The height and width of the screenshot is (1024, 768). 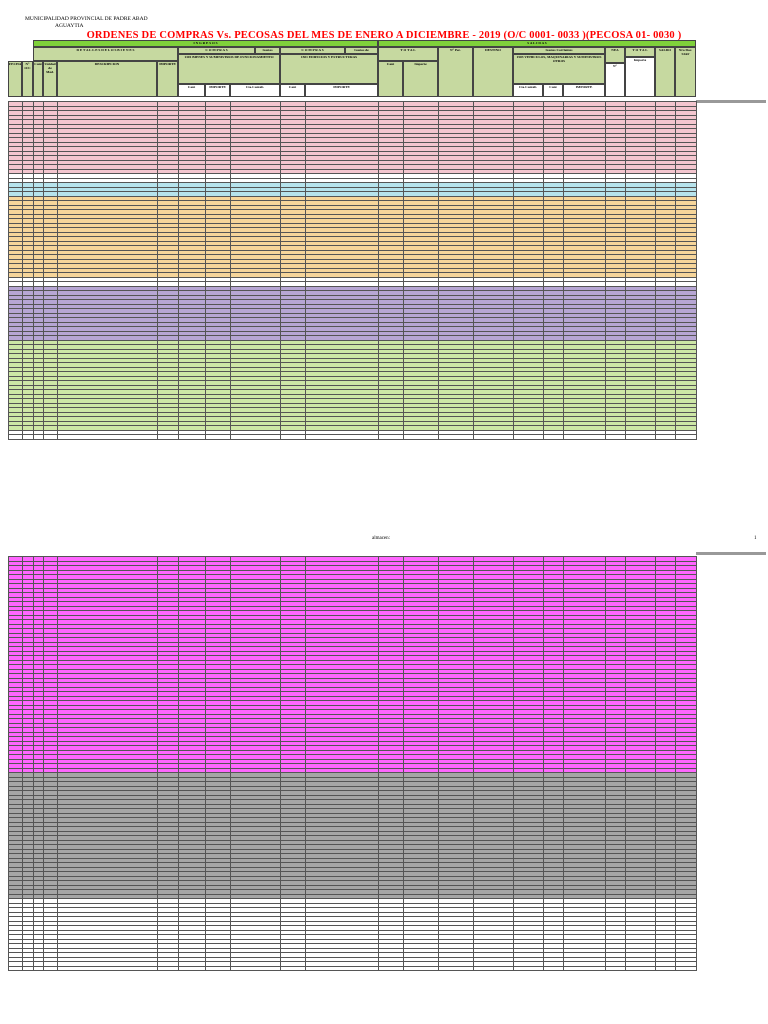 I want to click on saldo-header: SALDO, so click(x=665, y=72).